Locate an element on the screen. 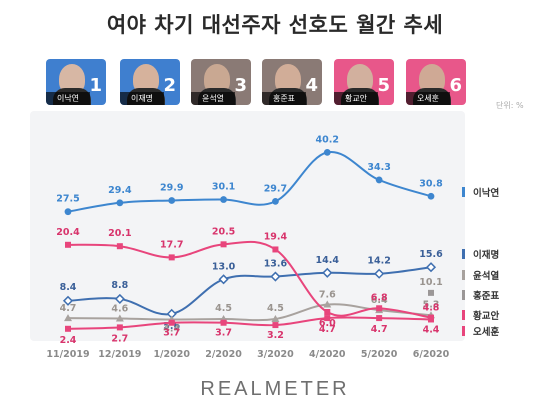 The width and height of the screenshot is (550, 412). data-label: 13.6 is located at coordinates (276, 264).